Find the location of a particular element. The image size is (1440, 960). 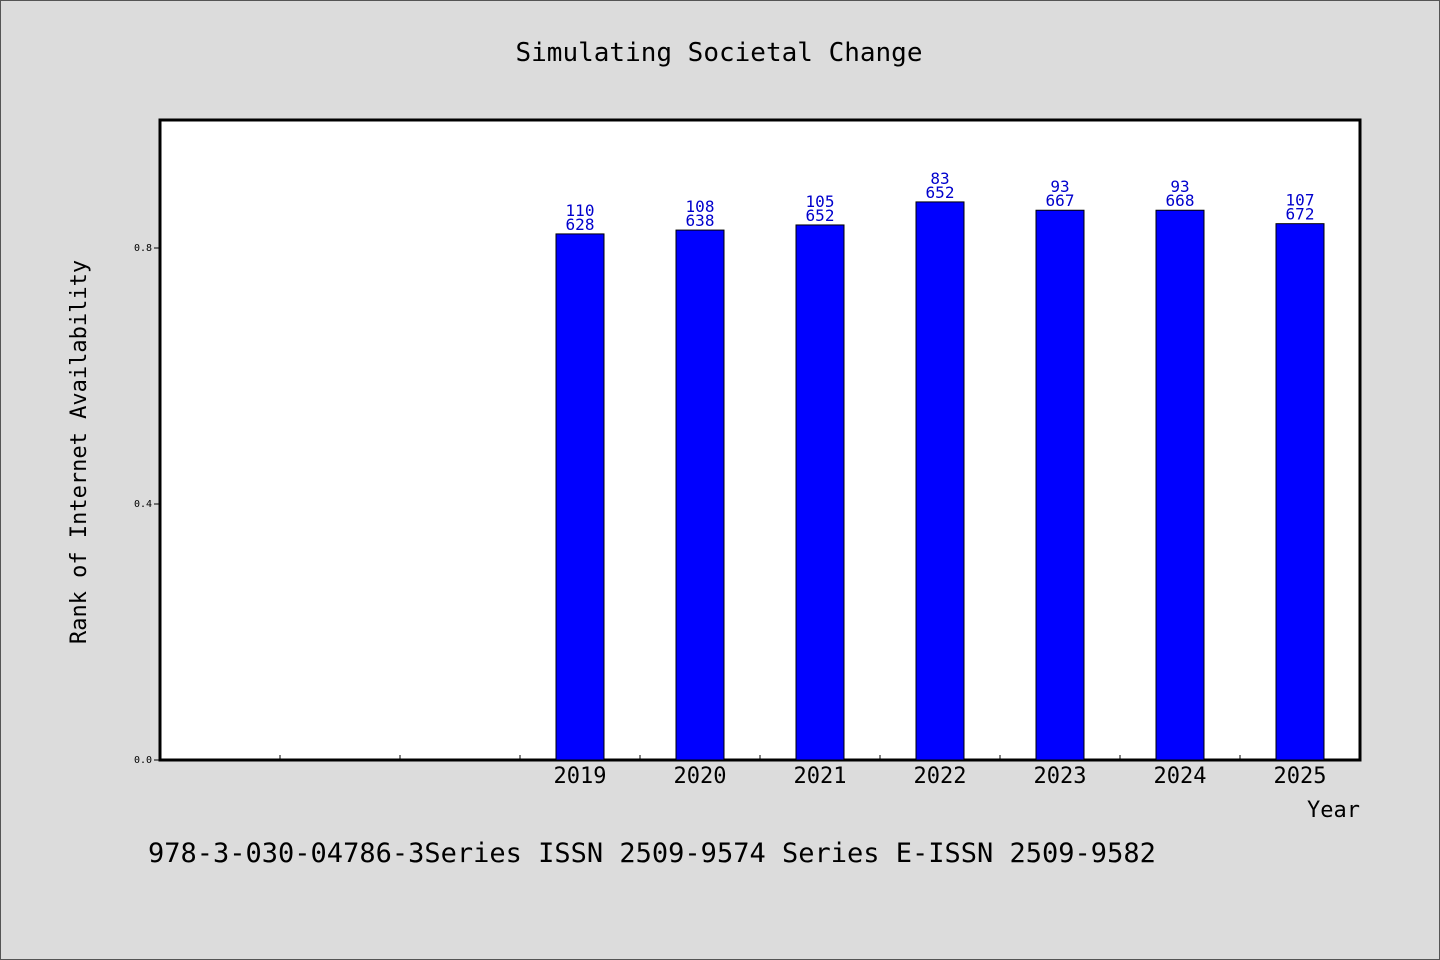

bar-label: 638 is located at coordinates (700, 220).